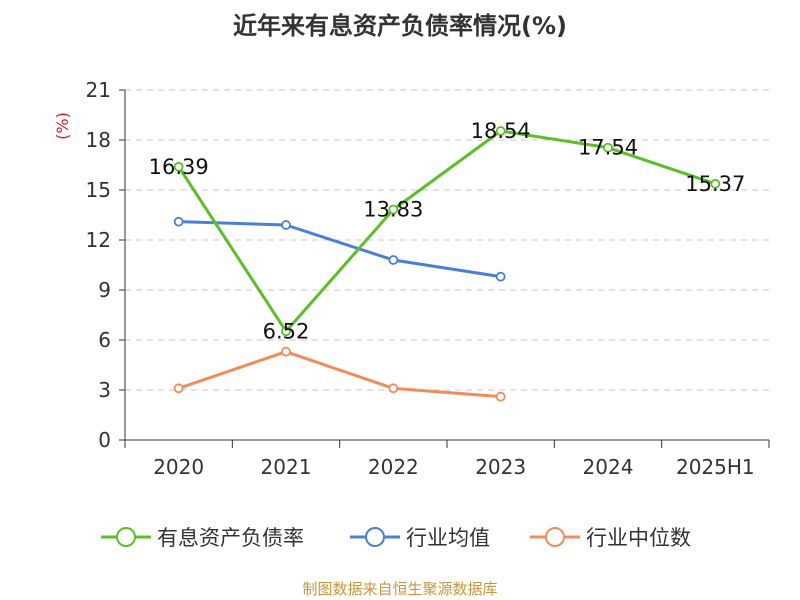  Describe the element at coordinates (608, 467) in the screenshot. I see `x-tick-label: 2024` at that location.